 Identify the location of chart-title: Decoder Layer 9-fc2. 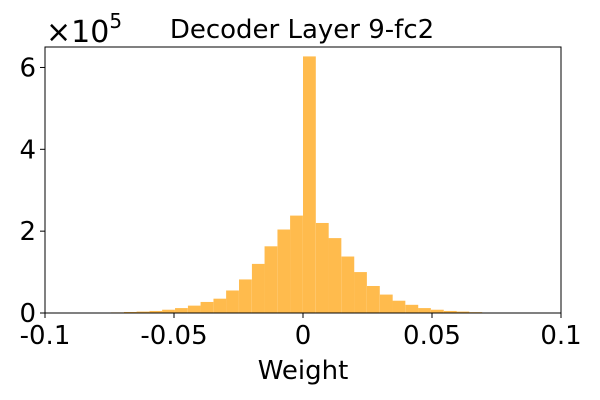
(302, 30).